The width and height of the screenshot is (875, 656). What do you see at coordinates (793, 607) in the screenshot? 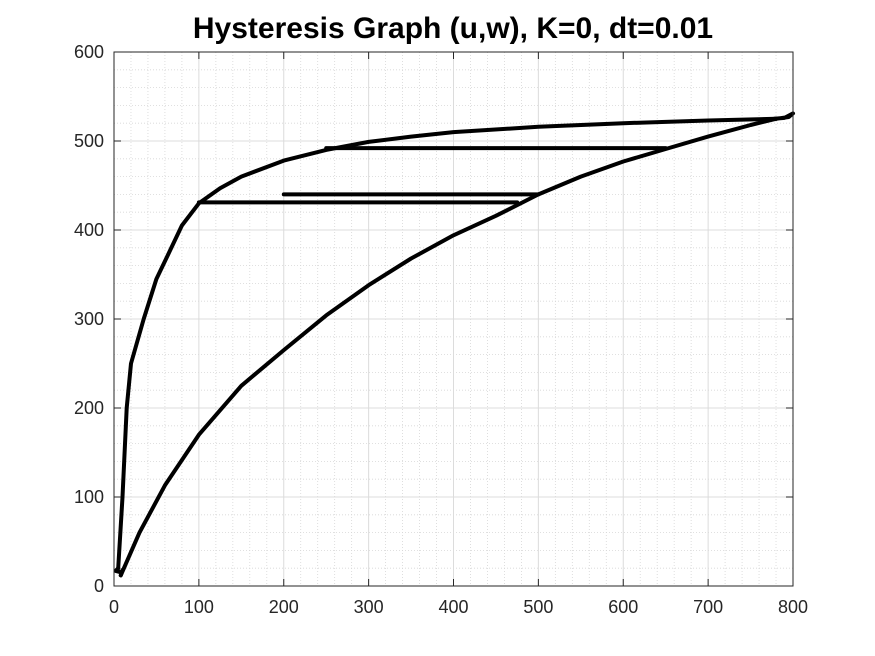
I see `x-tick-label: 800` at bounding box center [793, 607].